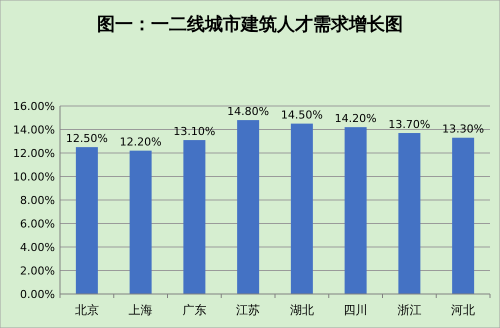 Image resolution: width=500 pixels, height=328 pixels. I want to click on data-label: 14.20%, so click(355, 119).